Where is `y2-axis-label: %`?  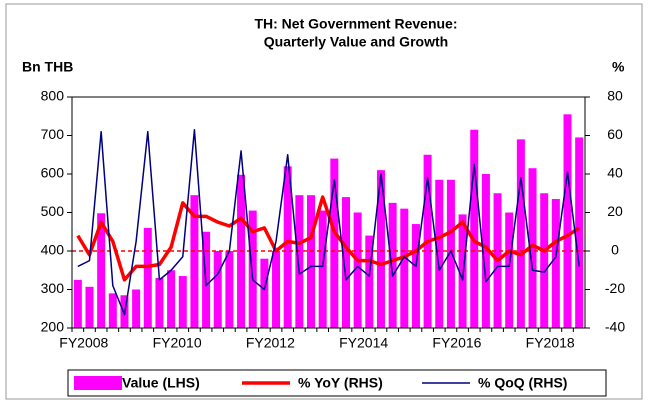 y2-axis-label: % is located at coordinates (618, 67).